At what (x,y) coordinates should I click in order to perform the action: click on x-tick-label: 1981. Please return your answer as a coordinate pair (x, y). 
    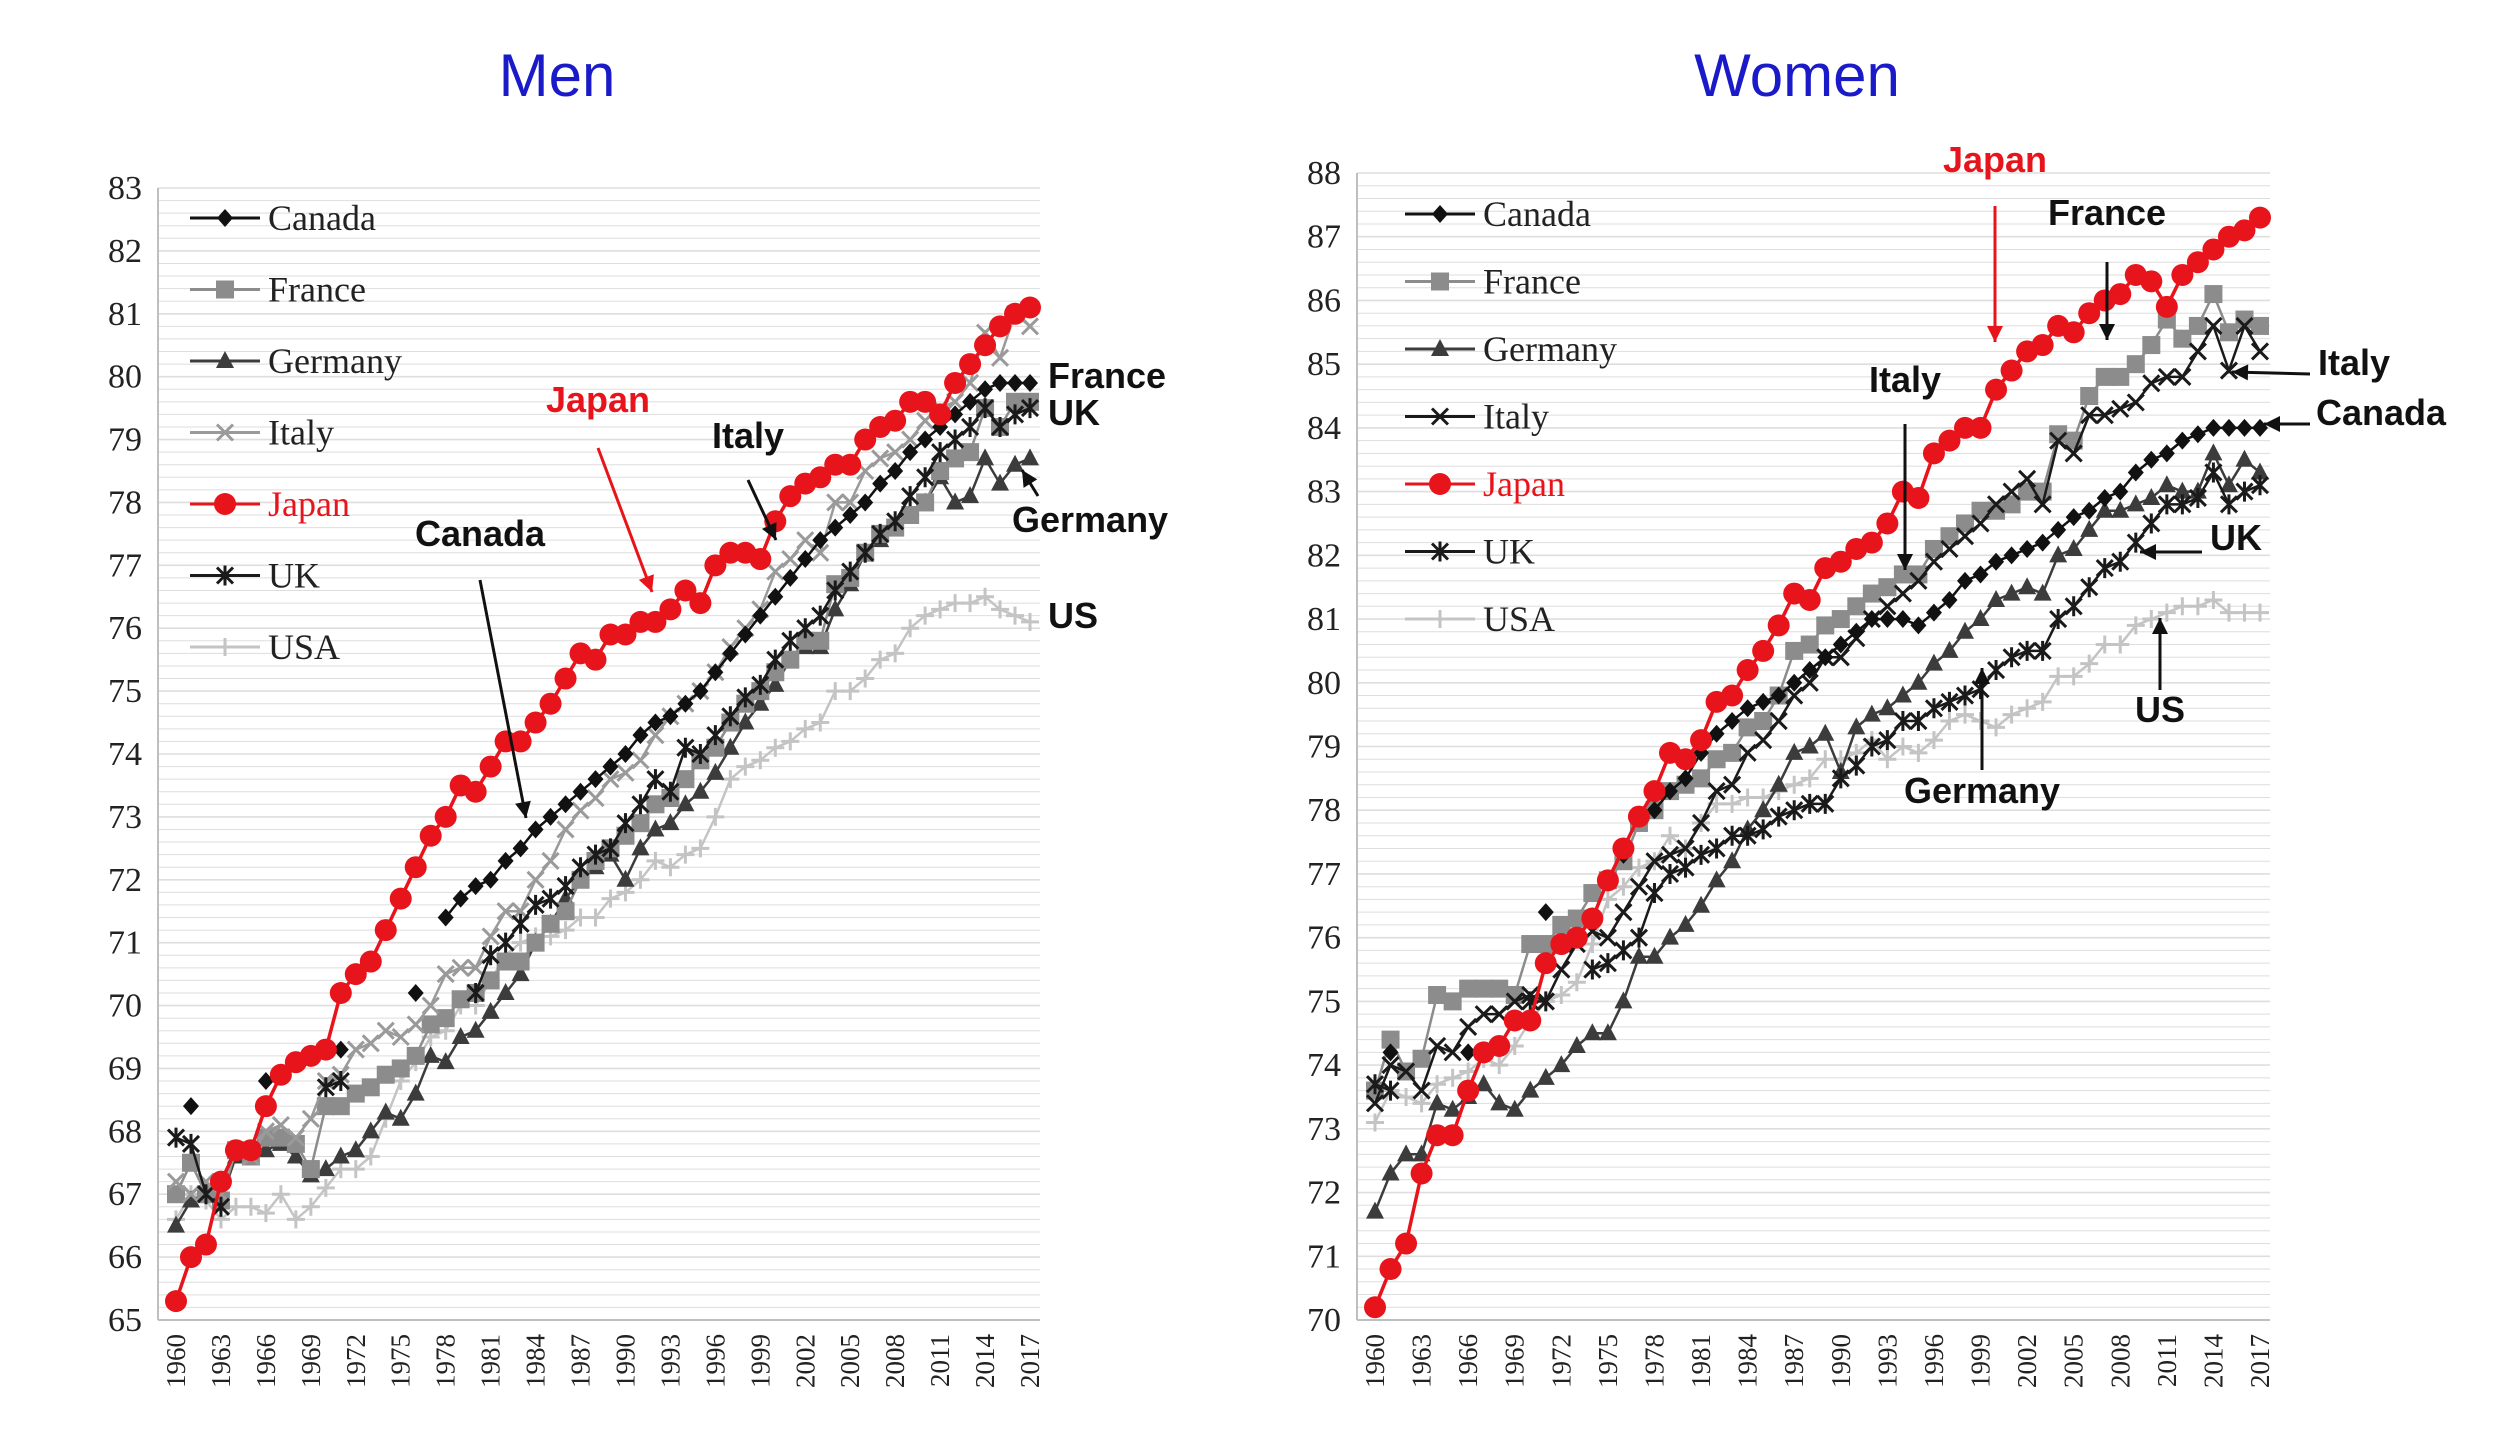
    Looking at the image, I should click on (1701, 1361).